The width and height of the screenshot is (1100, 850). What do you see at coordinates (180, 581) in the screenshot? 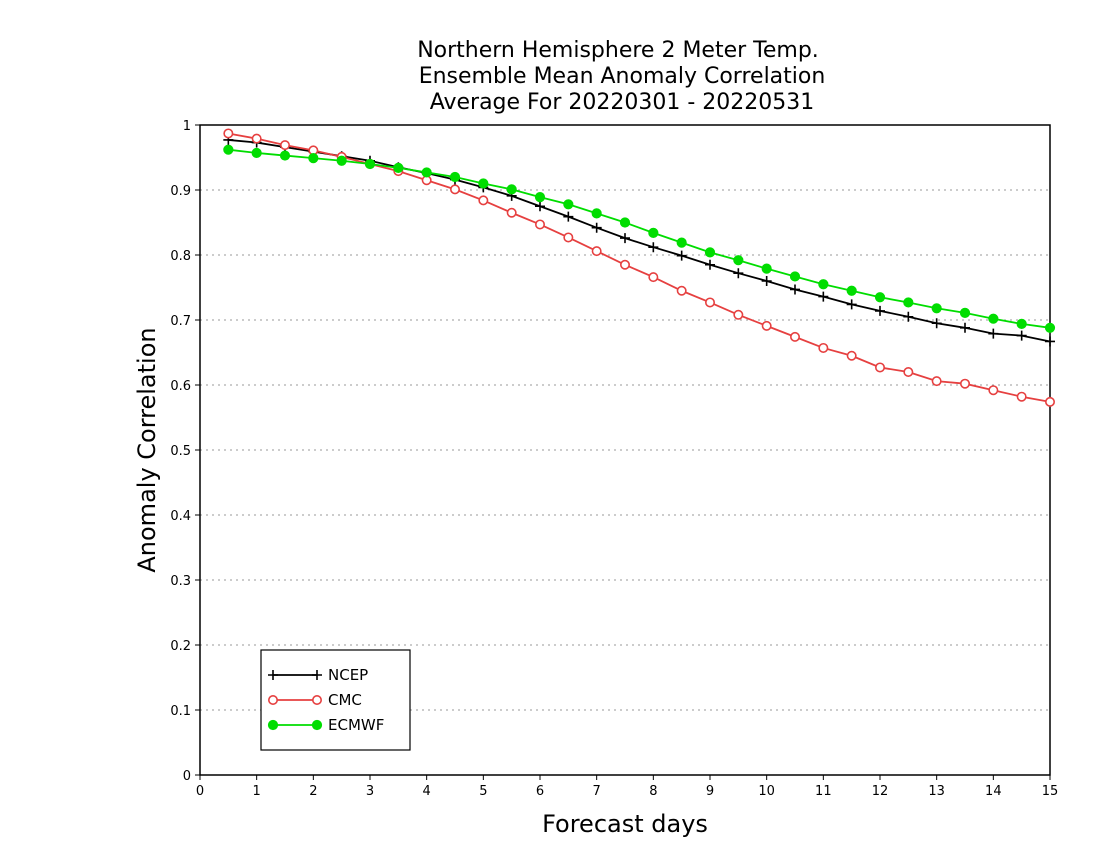
I see `y-tick-label: 0.3` at bounding box center [180, 581].